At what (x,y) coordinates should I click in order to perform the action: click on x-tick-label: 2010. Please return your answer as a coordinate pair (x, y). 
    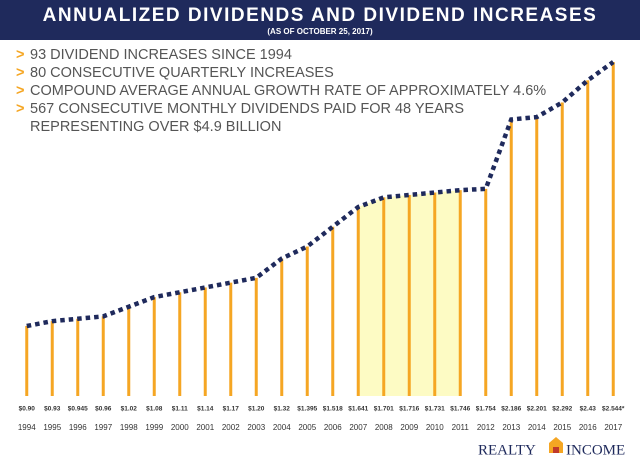
    Looking at the image, I should click on (435, 427).